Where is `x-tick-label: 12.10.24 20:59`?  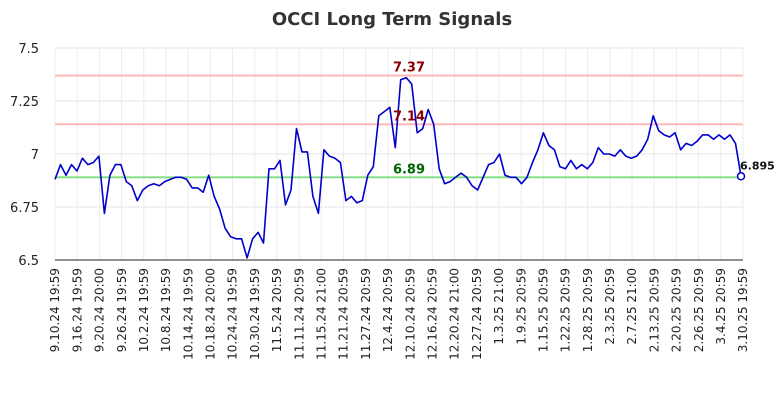
x-tick-label: 12.10.24 20:59 is located at coordinates (410, 314).